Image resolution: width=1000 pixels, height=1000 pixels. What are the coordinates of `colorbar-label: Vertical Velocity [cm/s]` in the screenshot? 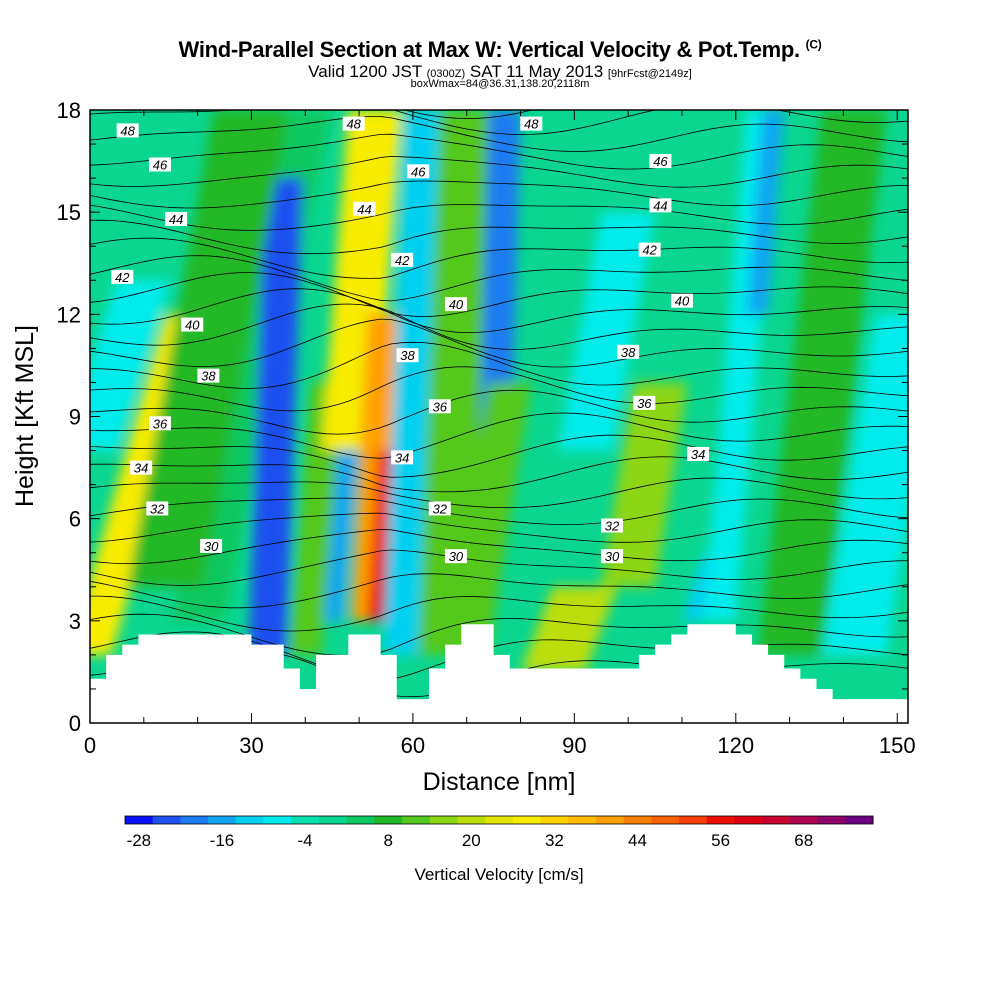 It's located at (498, 874).